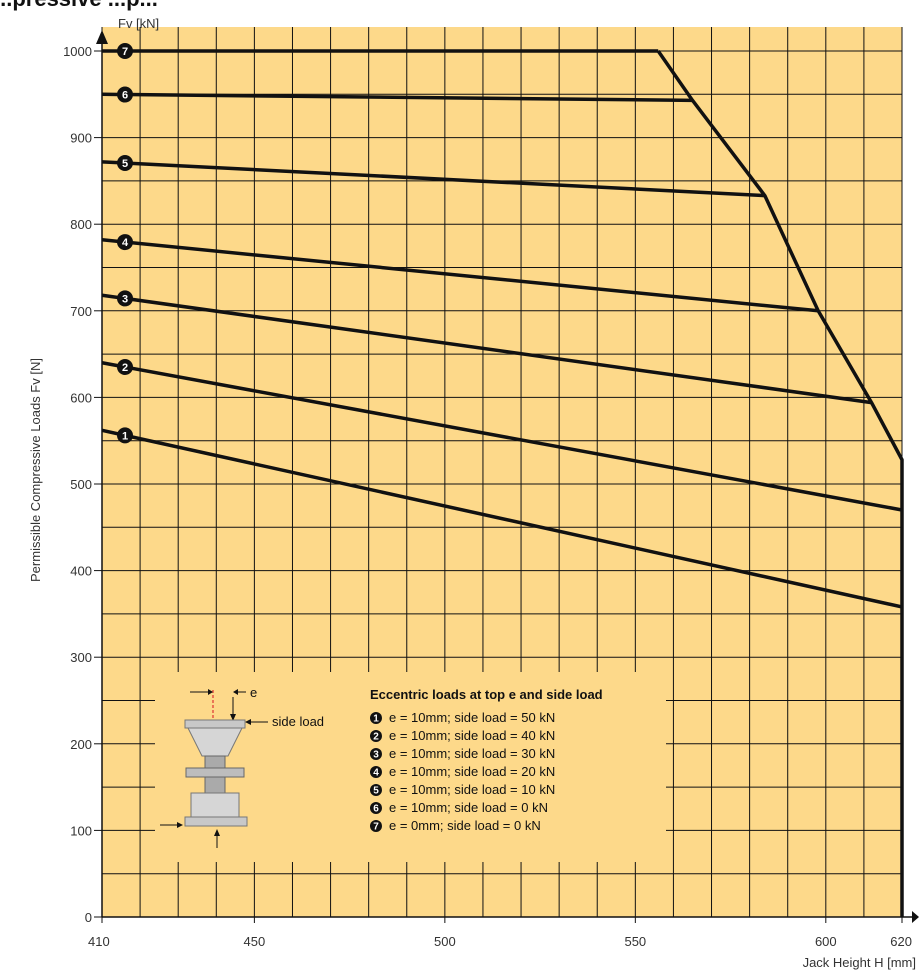 The width and height of the screenshot is (919, 972). Describe the element at coordinates (915, 917) in the screenshot. I see `x-axis-arrow` at that location.